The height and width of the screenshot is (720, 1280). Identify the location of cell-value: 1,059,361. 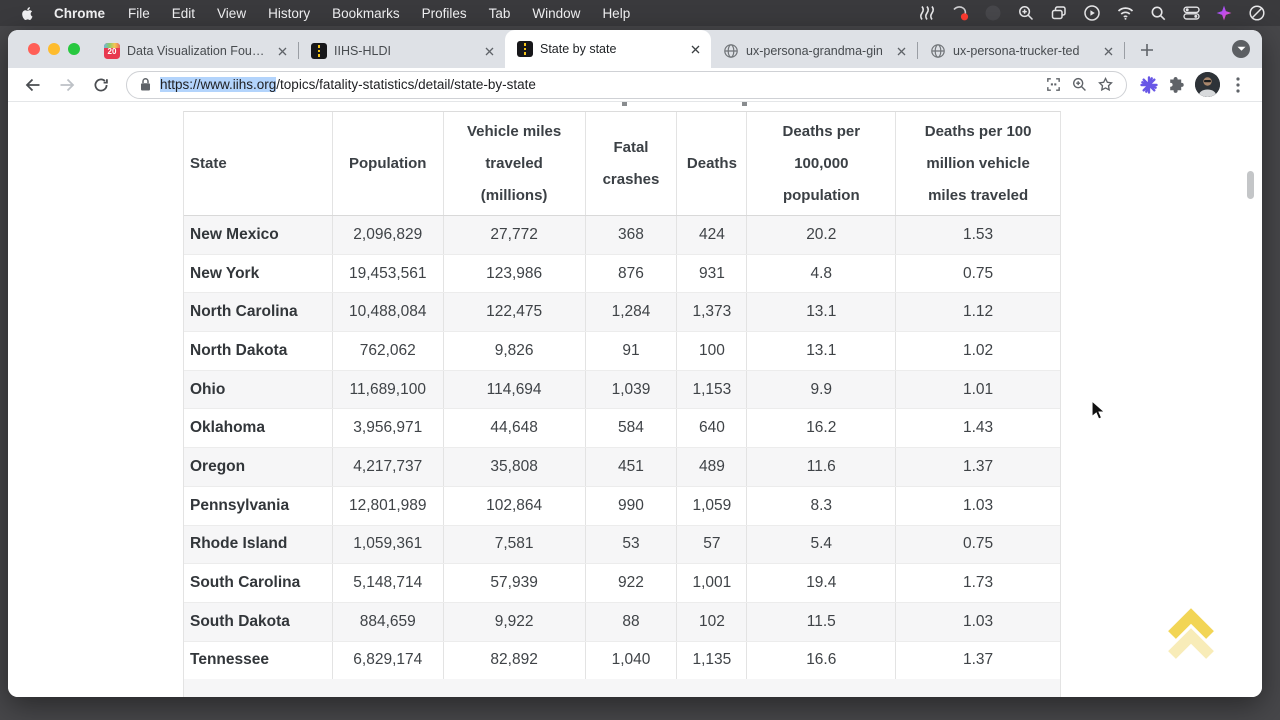
(388, 544).